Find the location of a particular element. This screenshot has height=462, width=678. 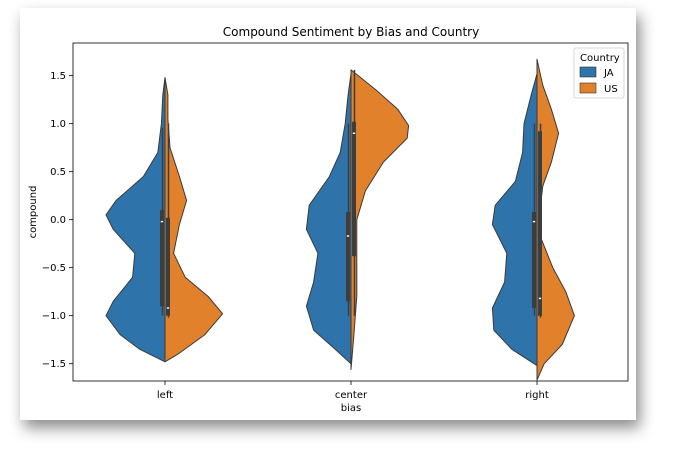

box-ja-center is located at coordinates (348, 257).